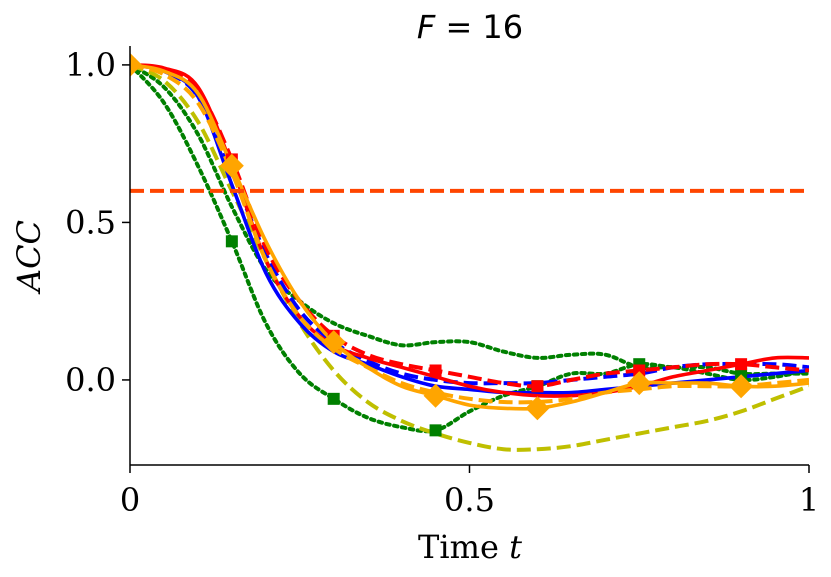  What do you see at coordinates (90, 65) in the screenshot?
I see `y-tick-label: 1.0` at bounding box center [90, 65].